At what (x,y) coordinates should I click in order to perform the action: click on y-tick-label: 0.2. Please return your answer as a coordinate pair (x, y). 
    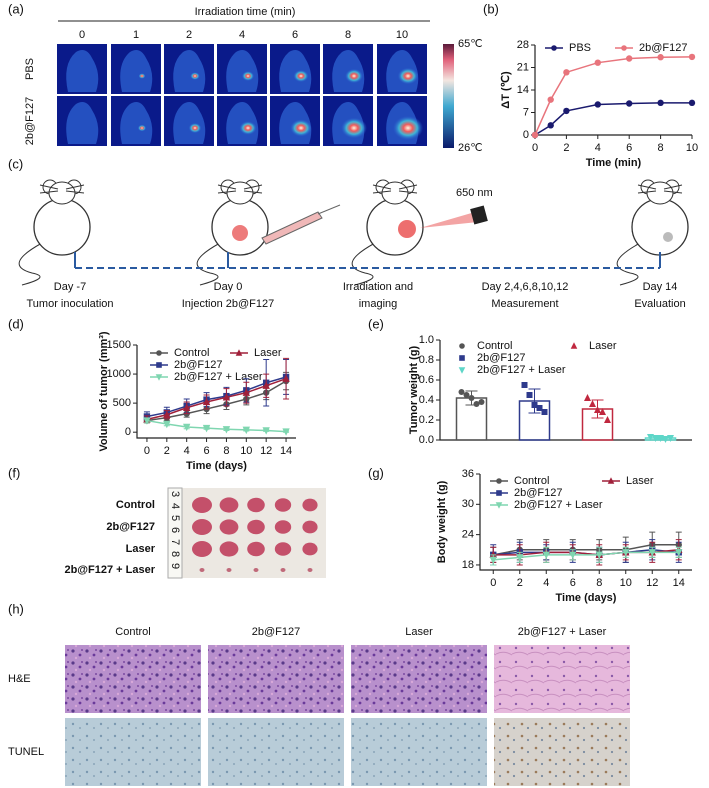
    Looking at the image, I should click on (426, 420).